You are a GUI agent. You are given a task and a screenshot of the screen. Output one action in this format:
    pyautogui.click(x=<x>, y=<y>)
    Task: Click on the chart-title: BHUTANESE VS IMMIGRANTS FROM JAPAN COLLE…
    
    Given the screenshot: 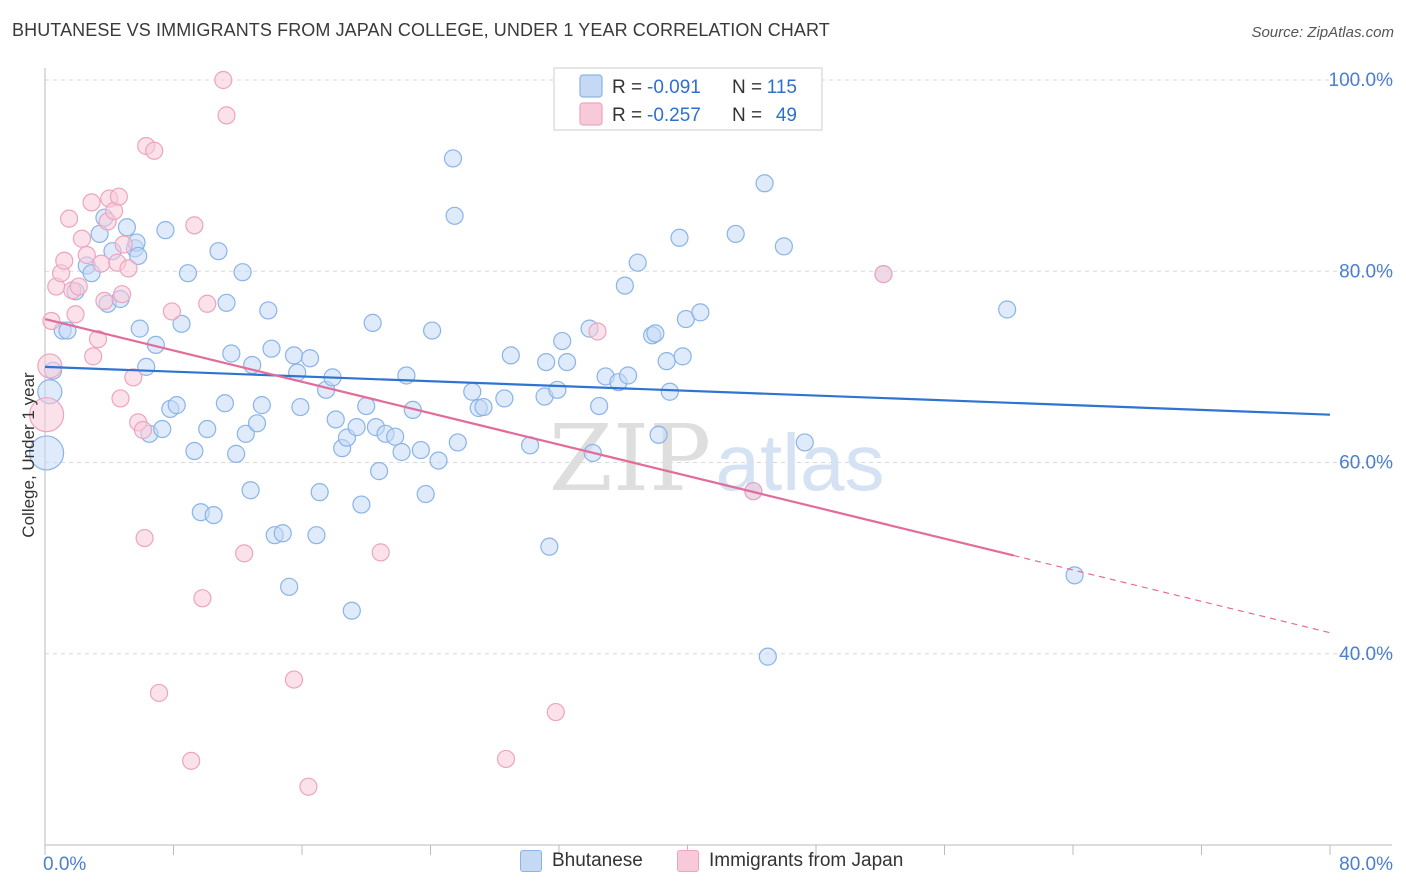 What is the action you would take?
    pyautogui.click(x=421, y=30)
    